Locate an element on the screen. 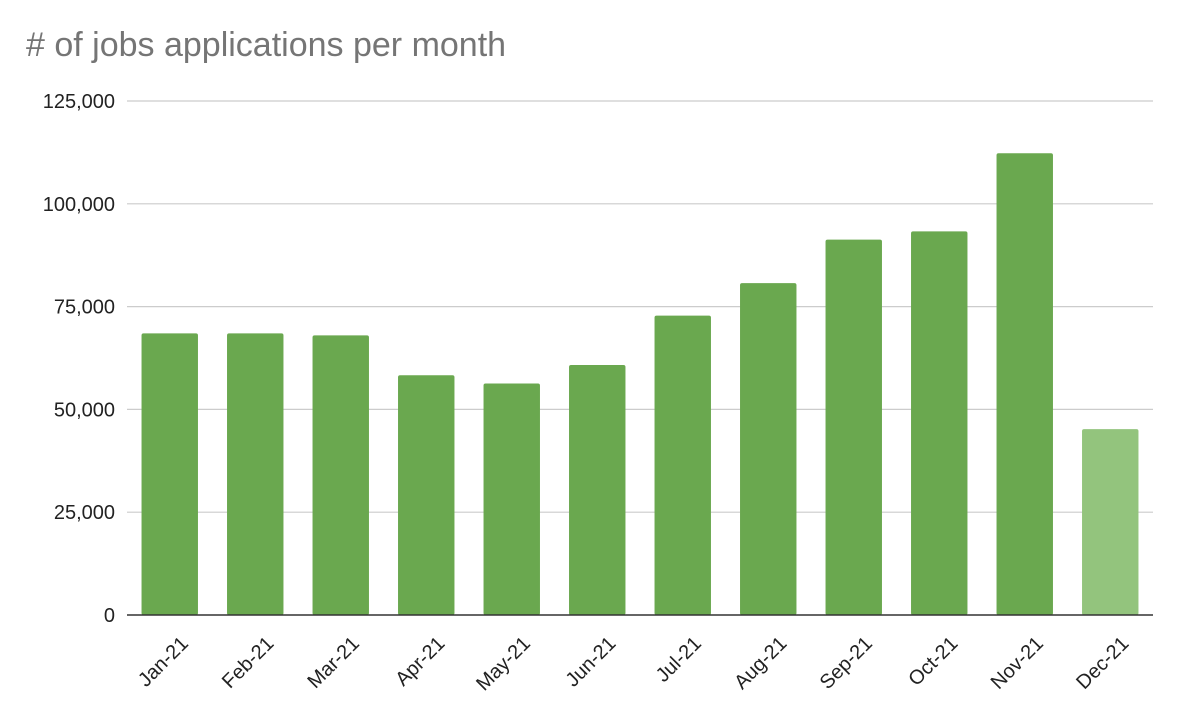 The height and width of the screenshot is (718, 1178). y-axis-tick-labels: 0 25,000 50,000 75,000 100,000 125,000 is located at coordinates (79, 359).